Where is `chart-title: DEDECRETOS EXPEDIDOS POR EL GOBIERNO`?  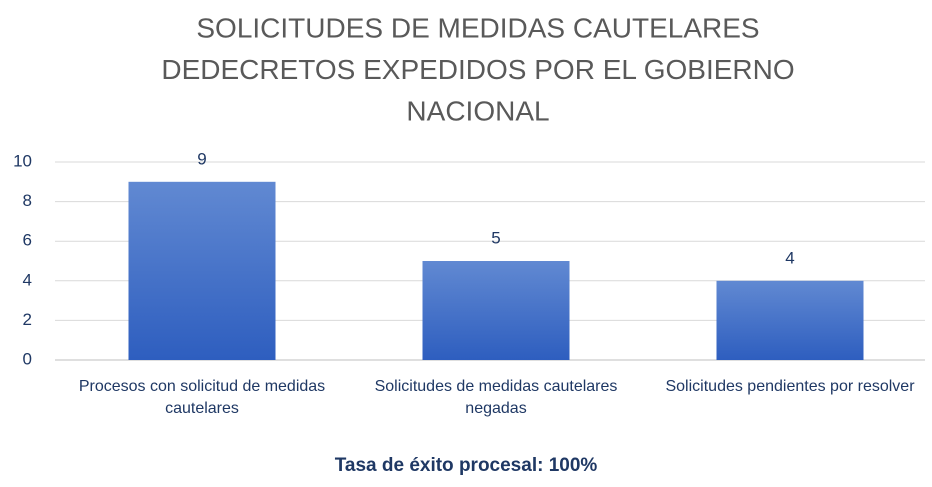
chart-title: DEDECRETOS EXPEDIDOS POR EL GOBIERNO is located at coordinates (477, 69).